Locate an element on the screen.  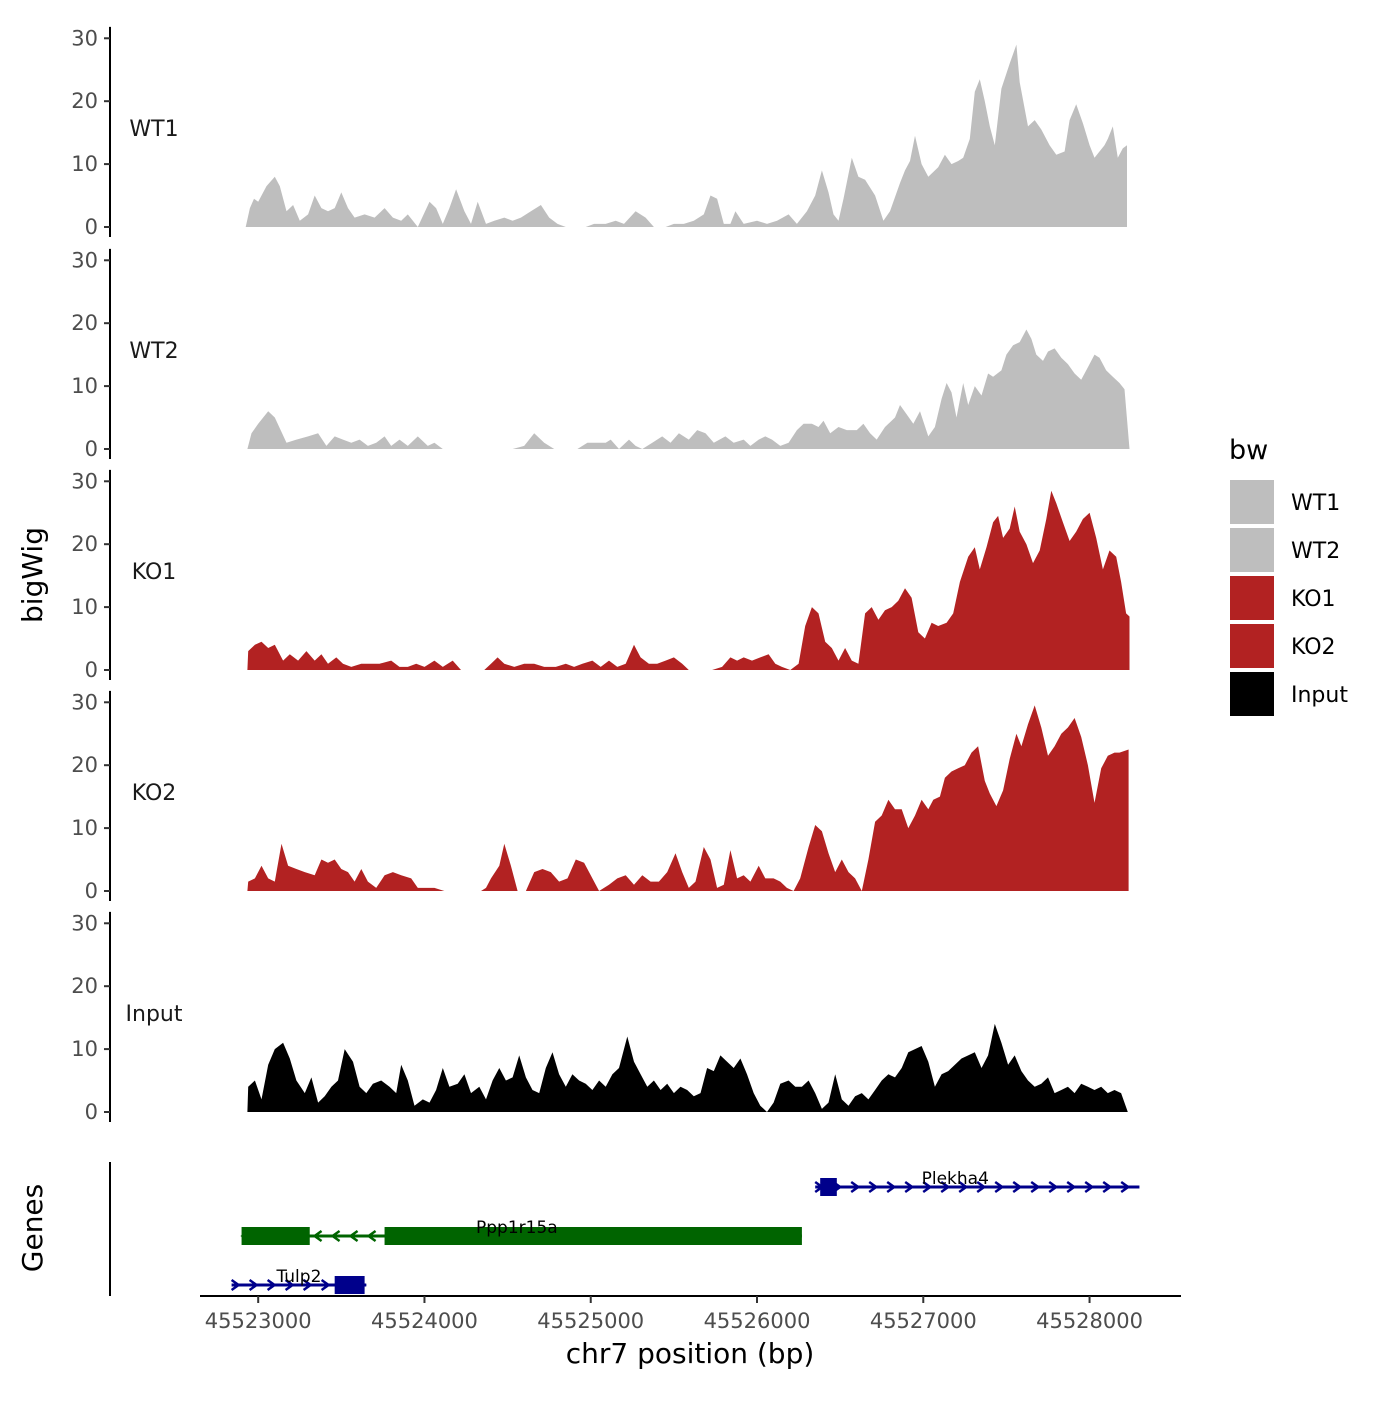
x-axis-title: chr7 position (bp) is located at coordinates (690, 1353).